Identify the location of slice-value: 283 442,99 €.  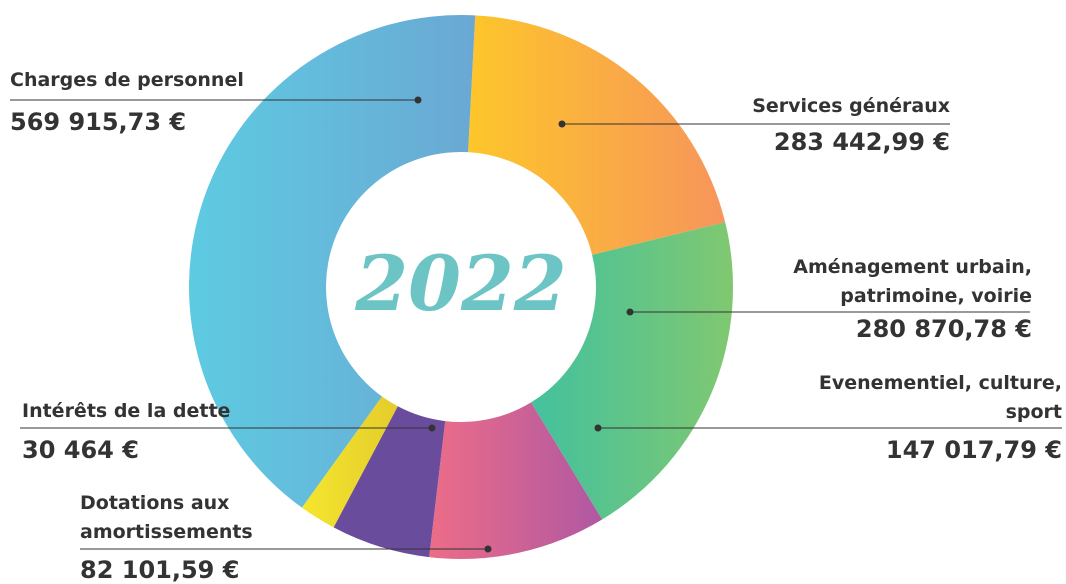
(861, 142).